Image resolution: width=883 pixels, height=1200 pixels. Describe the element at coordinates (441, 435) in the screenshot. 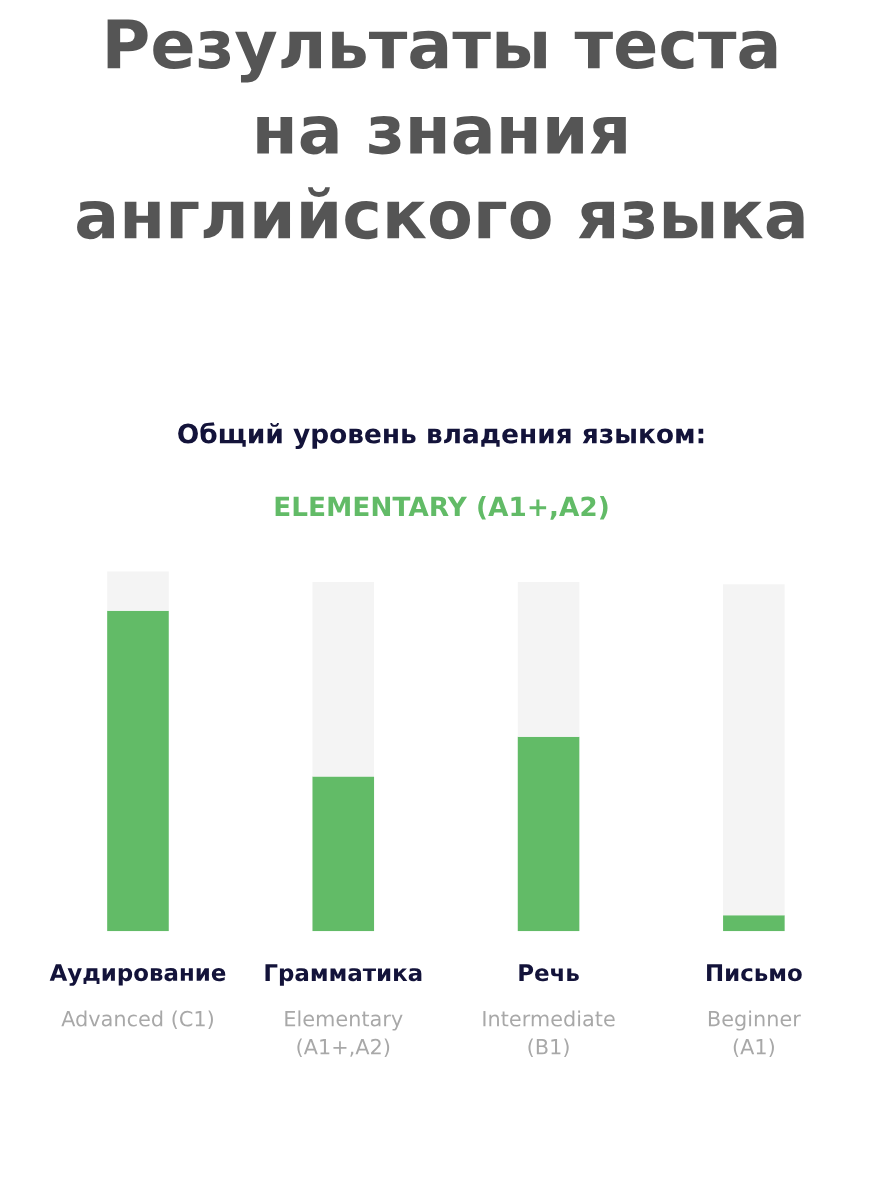

I see `chart-subtitle: Общий уровень владения языком:` at that location.